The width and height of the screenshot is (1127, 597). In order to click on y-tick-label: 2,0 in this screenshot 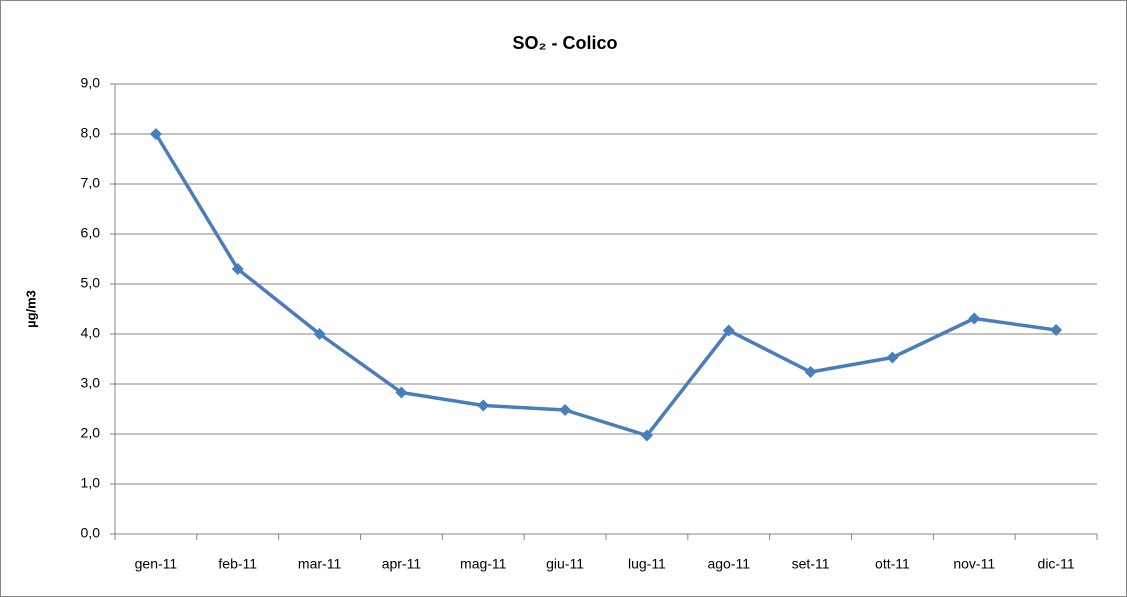, I will do `click(91, 433)`.